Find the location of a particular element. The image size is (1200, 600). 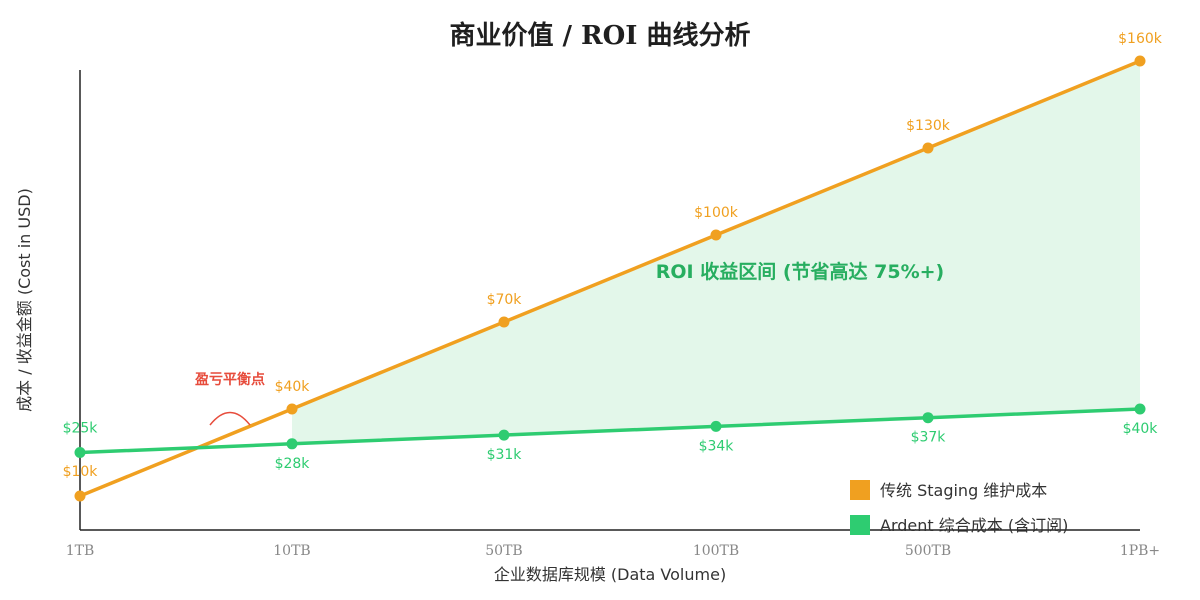

x-tick-label: 1PB+ is located at coordinates (1140, 551).